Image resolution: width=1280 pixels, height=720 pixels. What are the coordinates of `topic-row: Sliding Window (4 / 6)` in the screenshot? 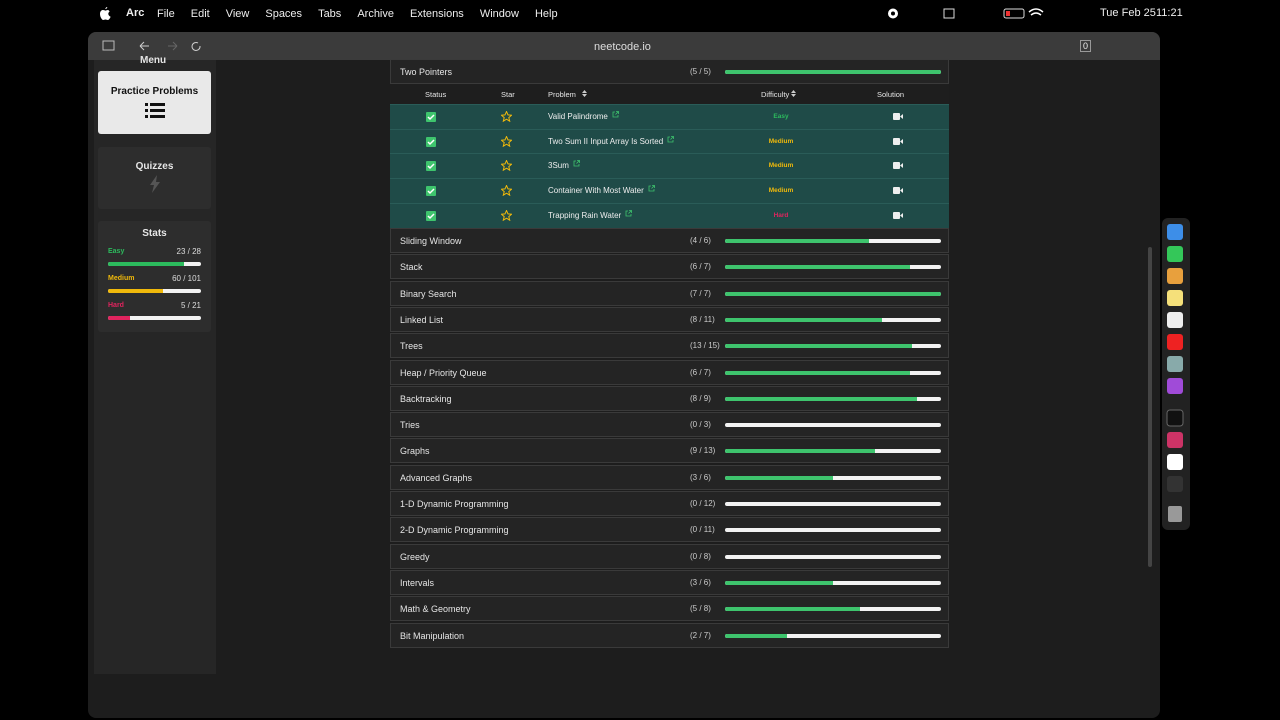 It's located at (669, 240).